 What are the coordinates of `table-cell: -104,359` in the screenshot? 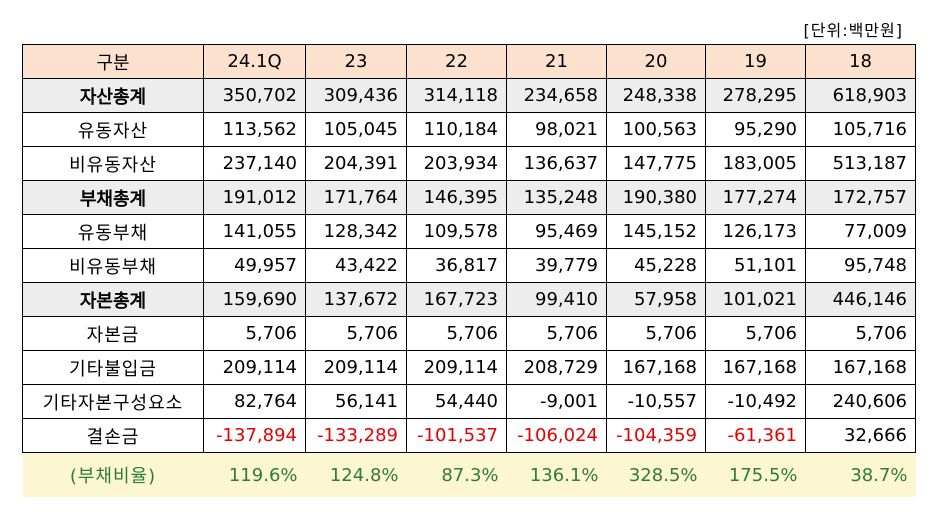 It's located at (656, 435).